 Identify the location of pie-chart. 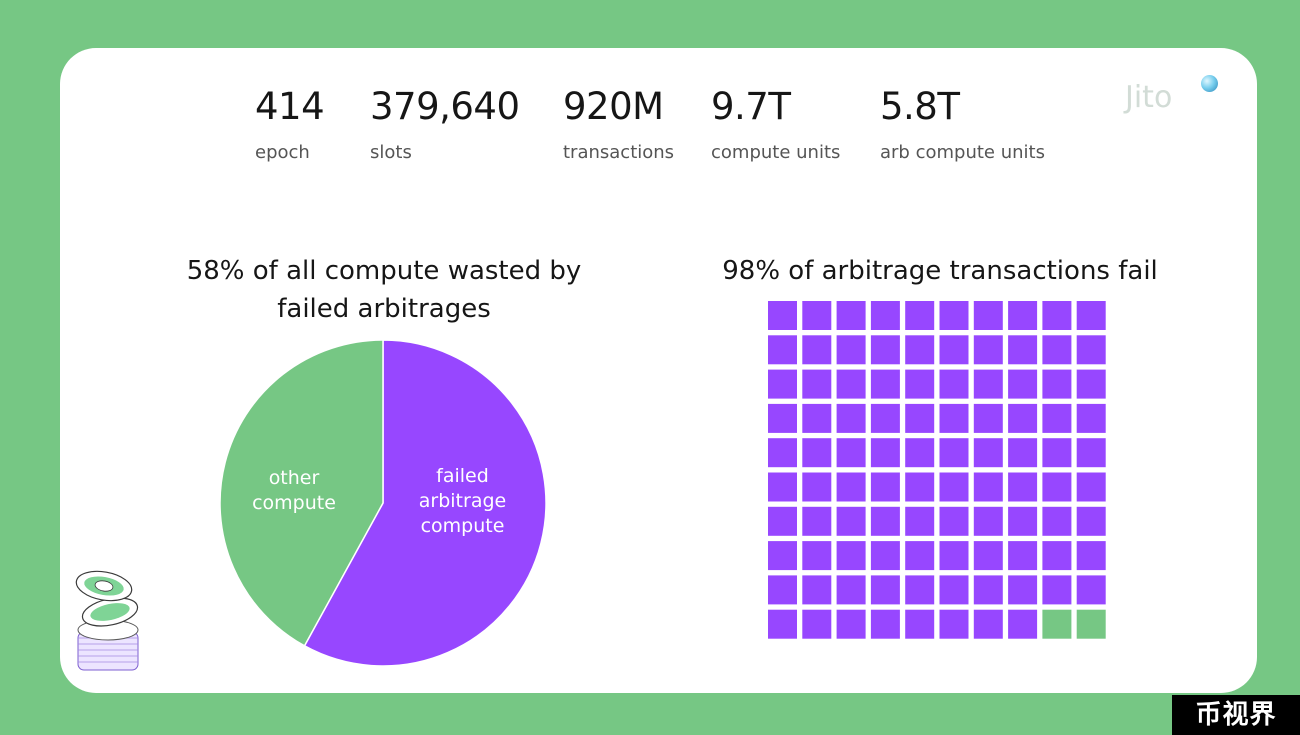
(383, 503).